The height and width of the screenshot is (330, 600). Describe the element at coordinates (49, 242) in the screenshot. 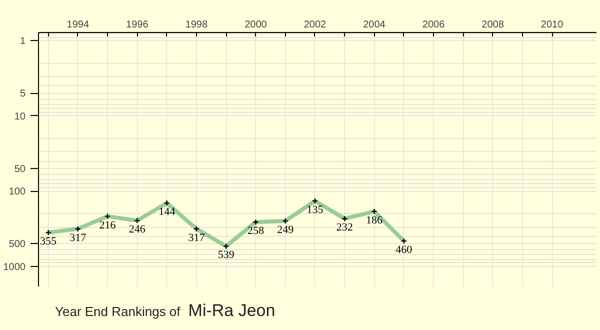

I see `data-label: 355` at that location.